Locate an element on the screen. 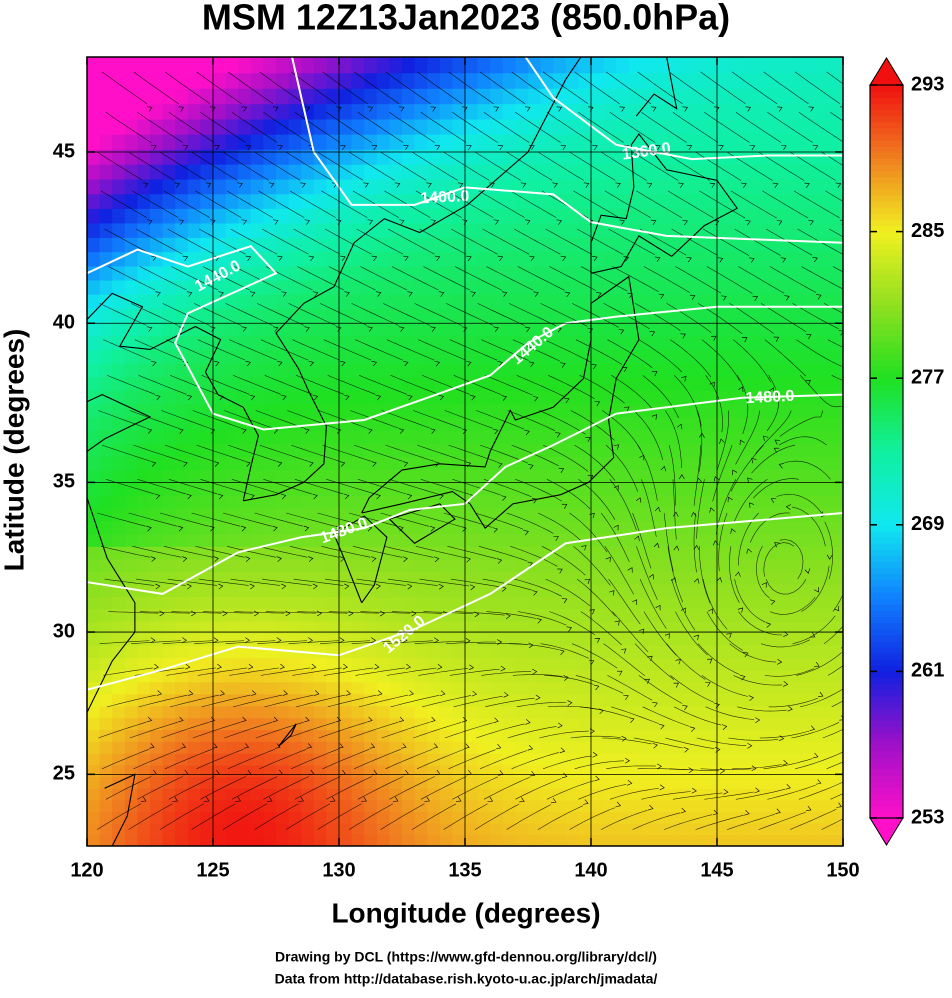 This screenshot has height=998, width=952. x-tick-label: 135 is located at coordinates (464, 870).